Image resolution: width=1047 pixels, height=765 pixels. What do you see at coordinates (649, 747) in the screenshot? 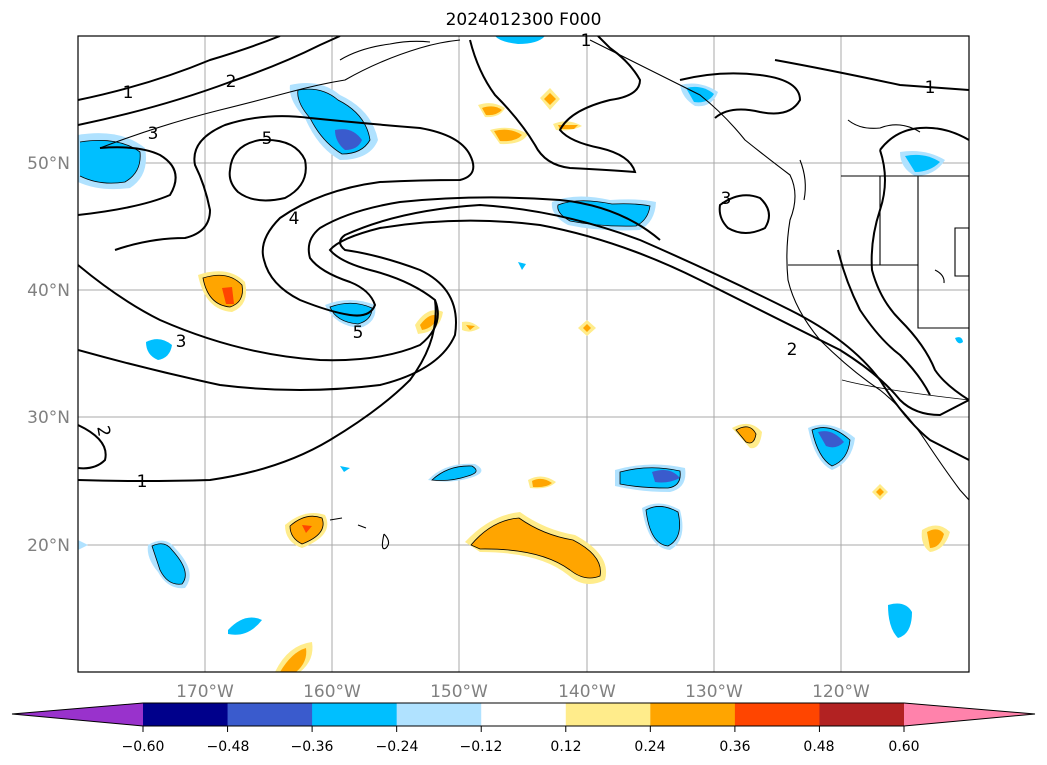
I see `colorbar-tick-label: 0.24` at bounding box center [649, 747].